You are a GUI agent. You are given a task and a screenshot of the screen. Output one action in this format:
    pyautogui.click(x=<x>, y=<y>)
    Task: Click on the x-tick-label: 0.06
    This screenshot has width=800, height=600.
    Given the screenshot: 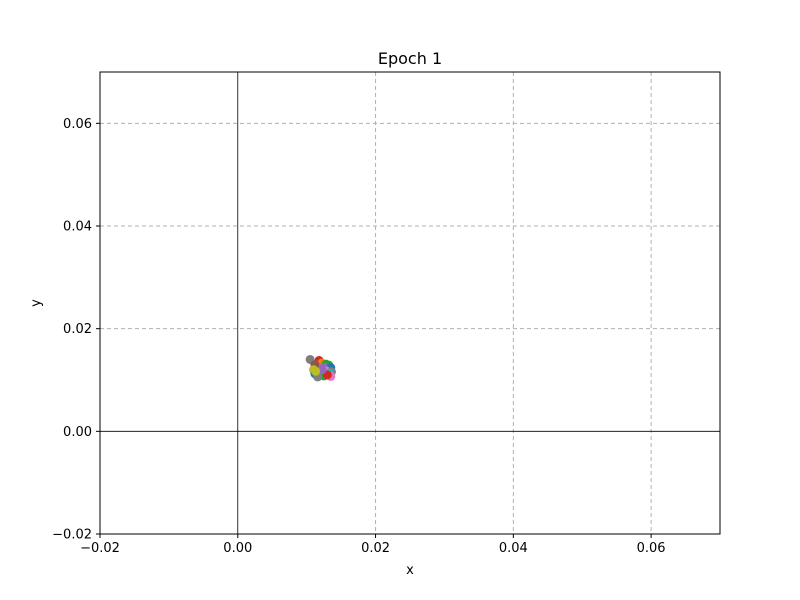 What is the action you would take?
    pyautogui.click(x=651, y=548)
    